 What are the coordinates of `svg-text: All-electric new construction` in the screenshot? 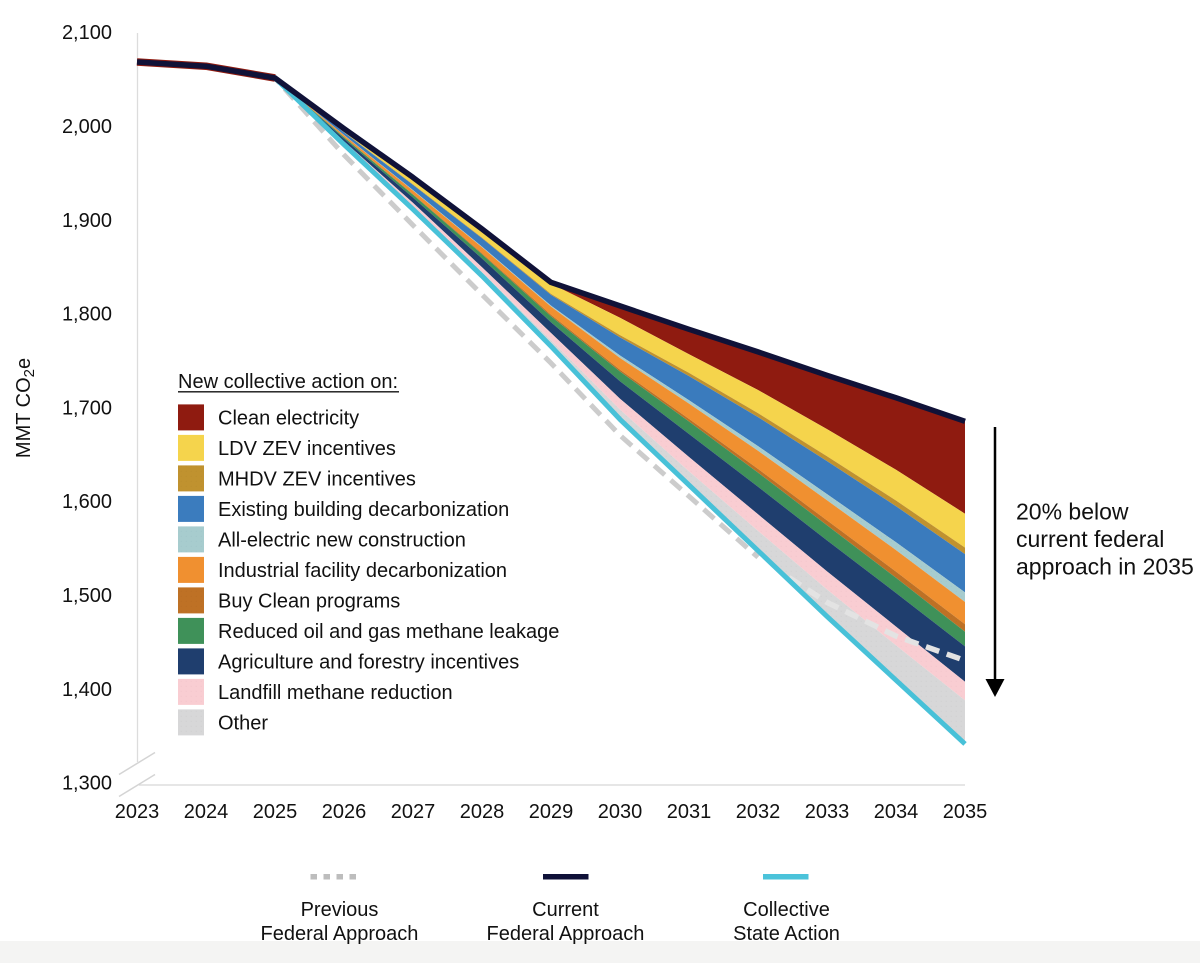 It's located at (342, 540).